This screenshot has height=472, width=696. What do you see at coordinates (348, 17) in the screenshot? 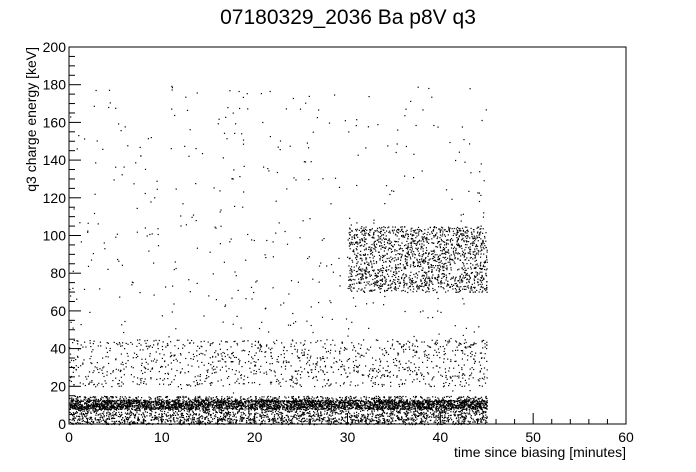
I see `chart-title: 07180329_2036 Ba p8V q3` at bounding box center [348, 17].